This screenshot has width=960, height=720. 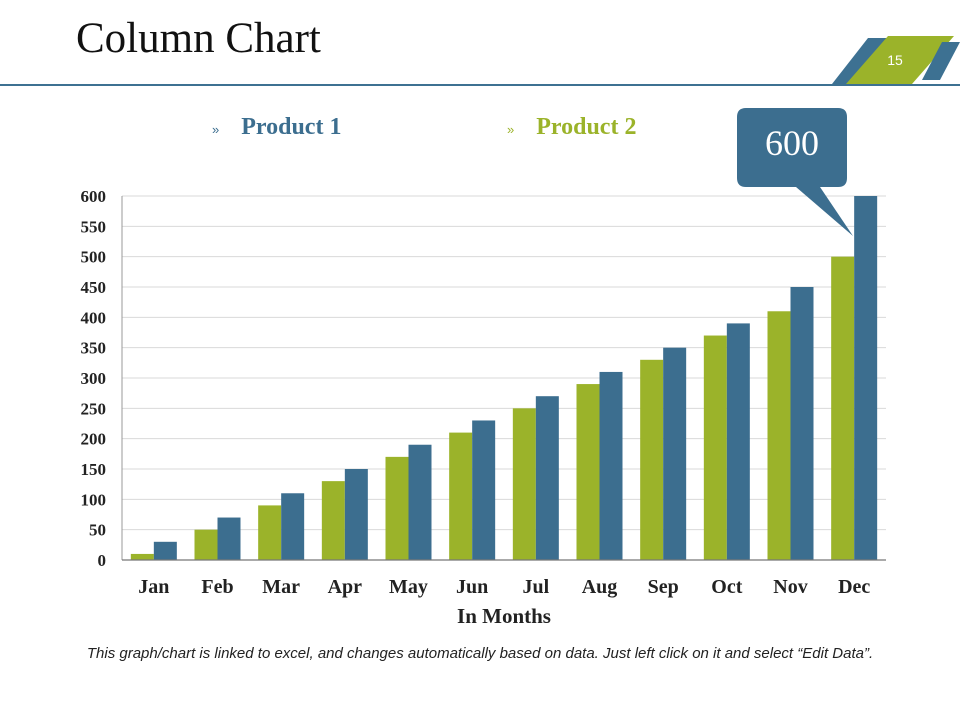 What do you see at coordinates (663, 587) in the screenshot?
I see `x-tick-label: Sep` at bounding box center [663, 587].